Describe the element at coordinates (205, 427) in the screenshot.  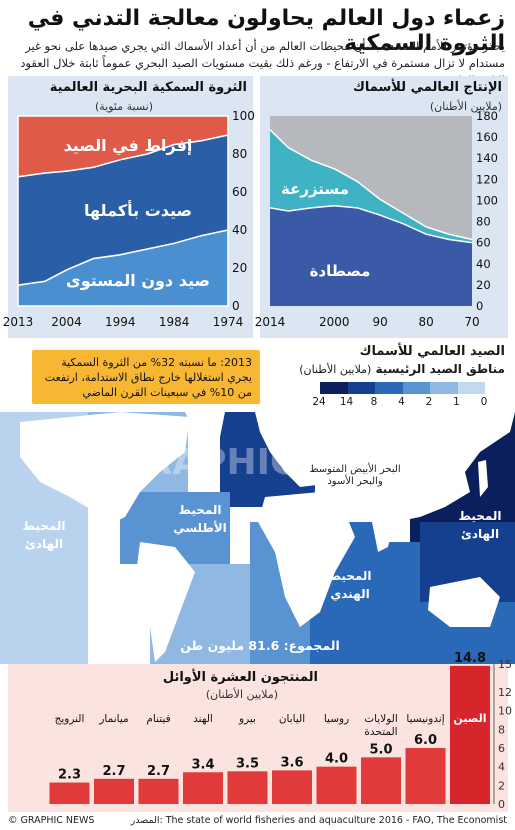
I see `greenland-shape` at that location.